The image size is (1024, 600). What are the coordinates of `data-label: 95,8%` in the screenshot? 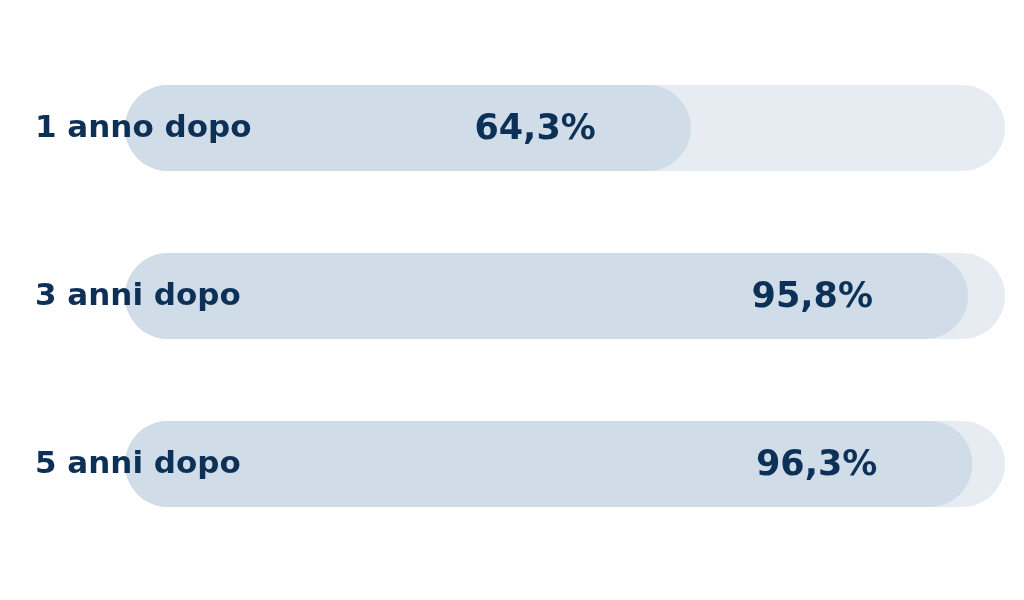 It's located at (812, 295).